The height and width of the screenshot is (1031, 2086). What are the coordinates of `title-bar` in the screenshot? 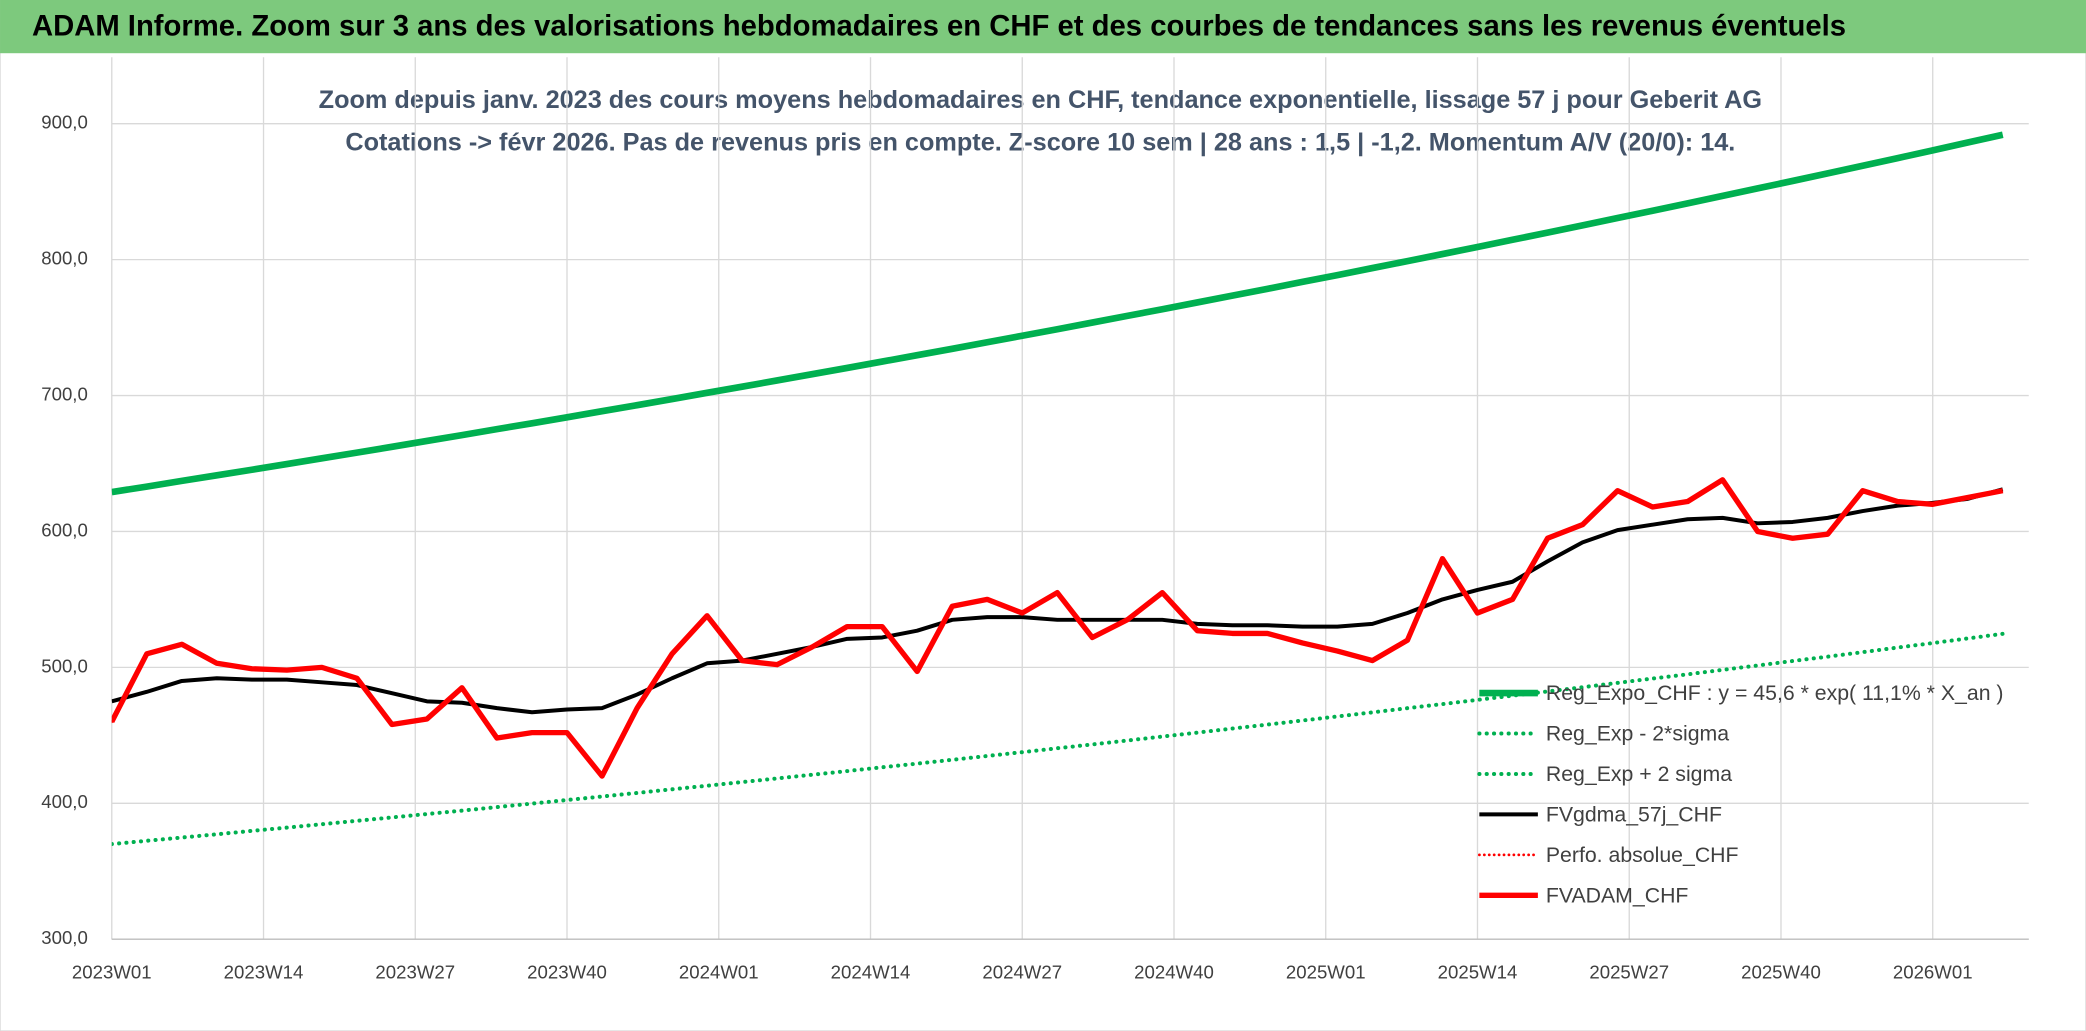 It's located at (1043, 27).